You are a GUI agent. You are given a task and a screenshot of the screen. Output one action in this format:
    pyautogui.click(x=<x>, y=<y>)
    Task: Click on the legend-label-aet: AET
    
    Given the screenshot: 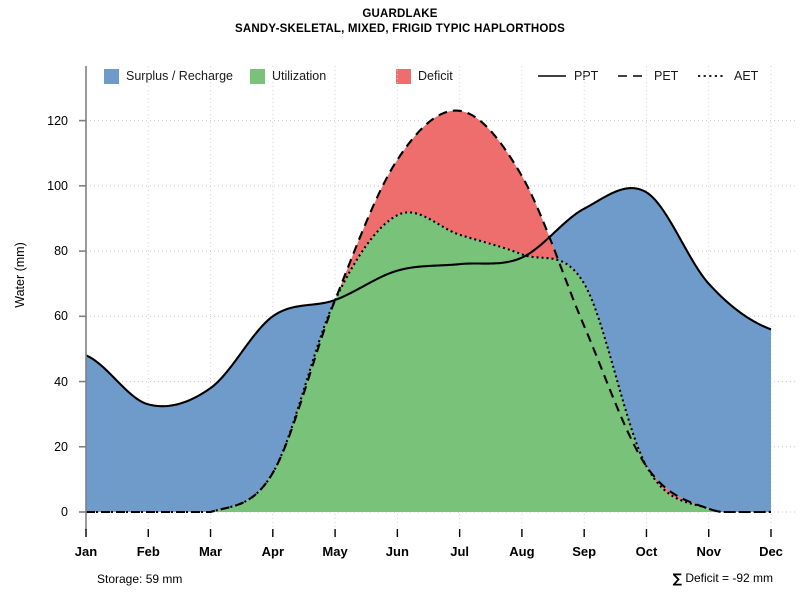 What is the action you would take?
    pyautogui.click(x=746, y=76)
    